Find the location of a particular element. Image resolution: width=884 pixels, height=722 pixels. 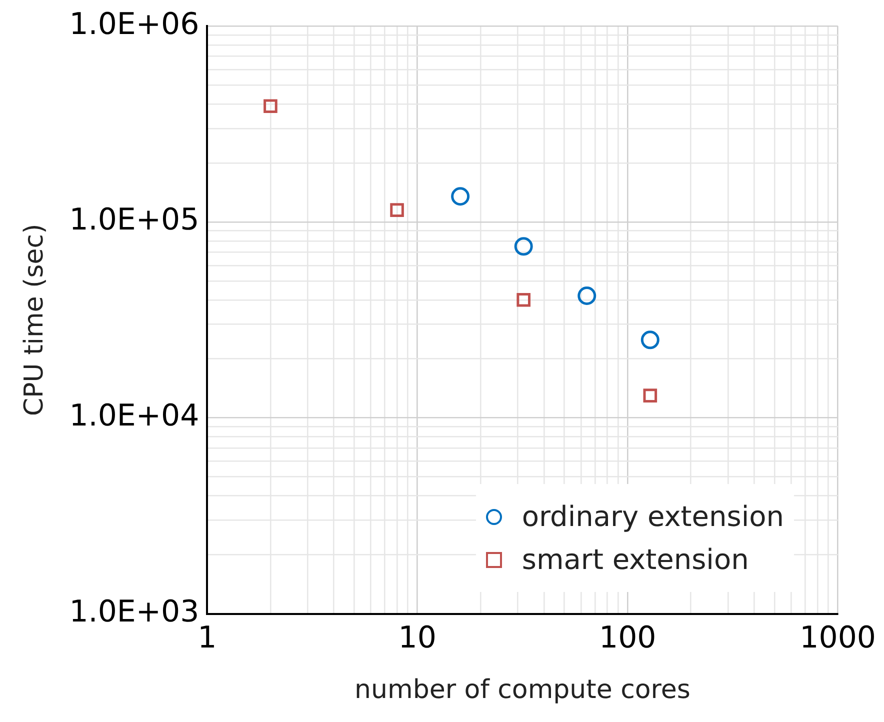

x-tick-label: 1 is located at coordinates (207, 638).